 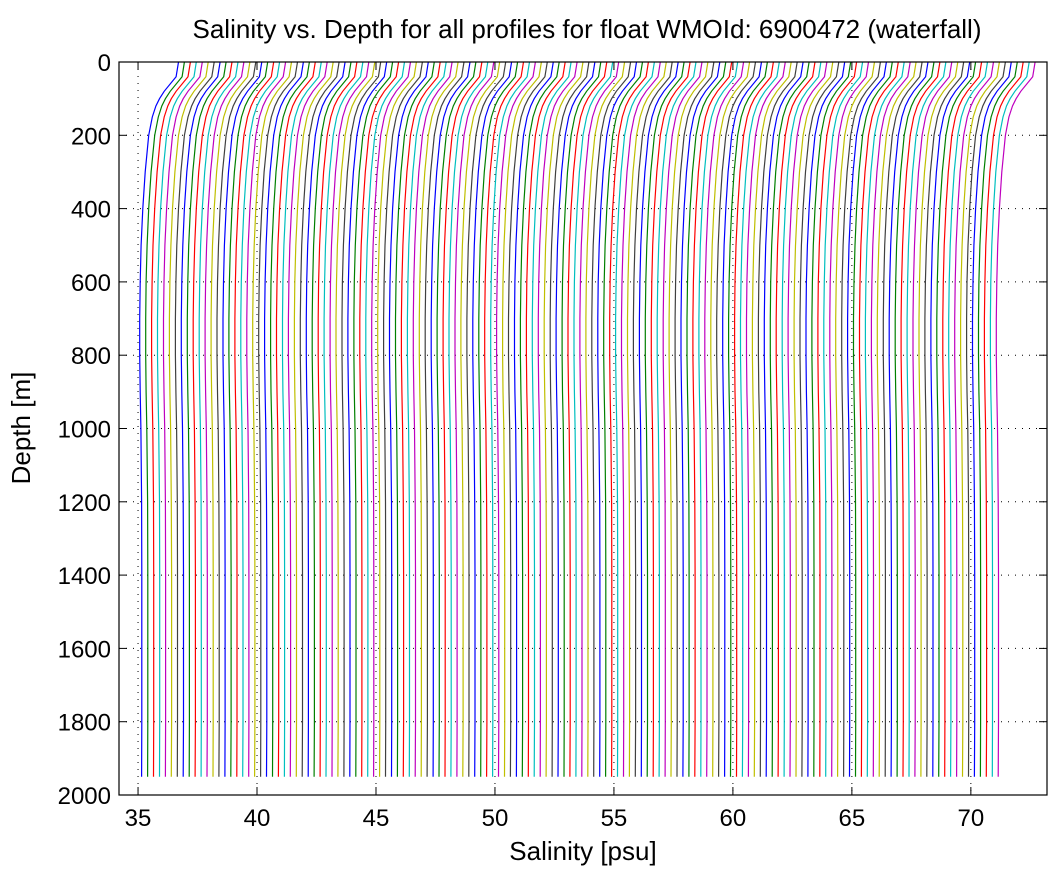 I want to click on y-tick-label: 1800, so click(x=84, y=723).